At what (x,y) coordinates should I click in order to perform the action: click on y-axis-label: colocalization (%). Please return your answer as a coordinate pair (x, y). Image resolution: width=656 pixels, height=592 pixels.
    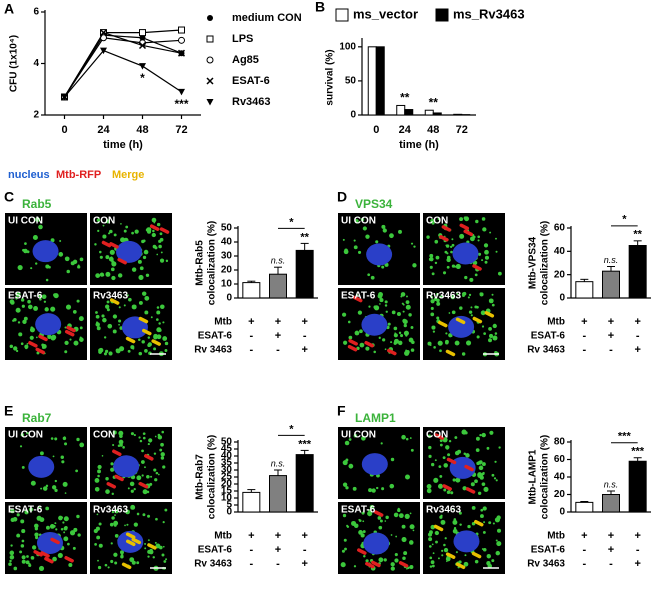
    Looking at the image, I should click on (545, 477).